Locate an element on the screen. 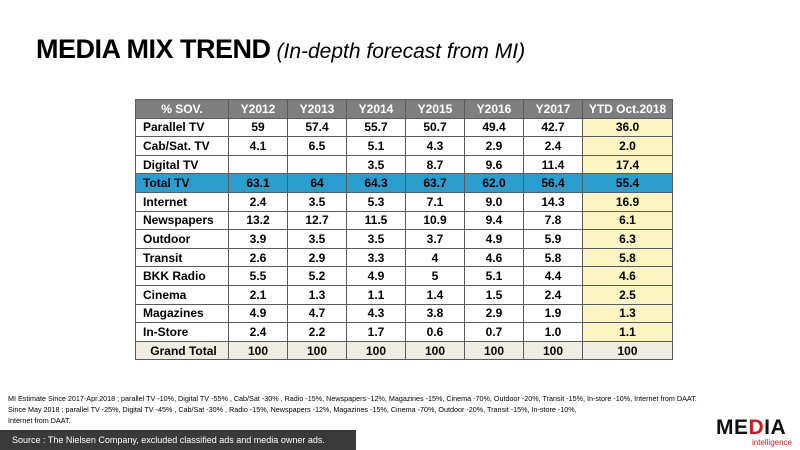 The image size is (800, 450). value-cell: 5.9 is located at coordinates (553, 239).